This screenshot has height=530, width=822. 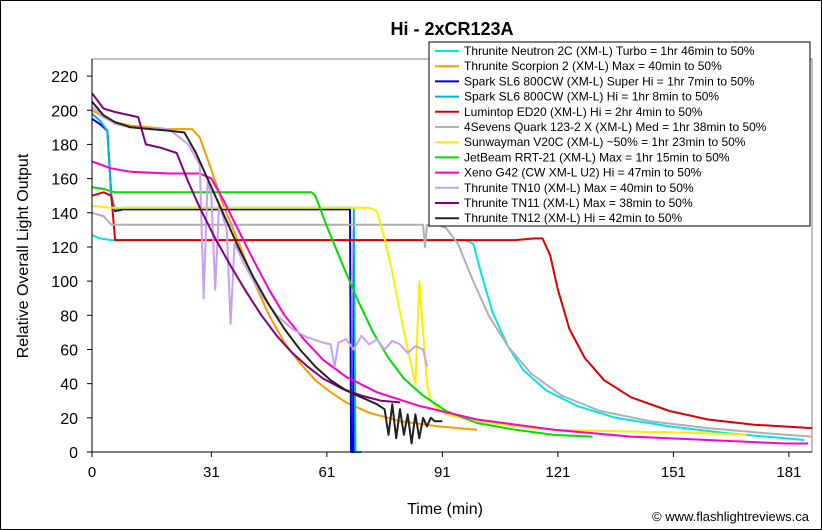 What do you see at coordinates (71, 265) in the screenshot?
I see `y-axis-ticks: 0 20 40 60 80 100 120 140 160 180 200 220` at bounding box center [71, 265].